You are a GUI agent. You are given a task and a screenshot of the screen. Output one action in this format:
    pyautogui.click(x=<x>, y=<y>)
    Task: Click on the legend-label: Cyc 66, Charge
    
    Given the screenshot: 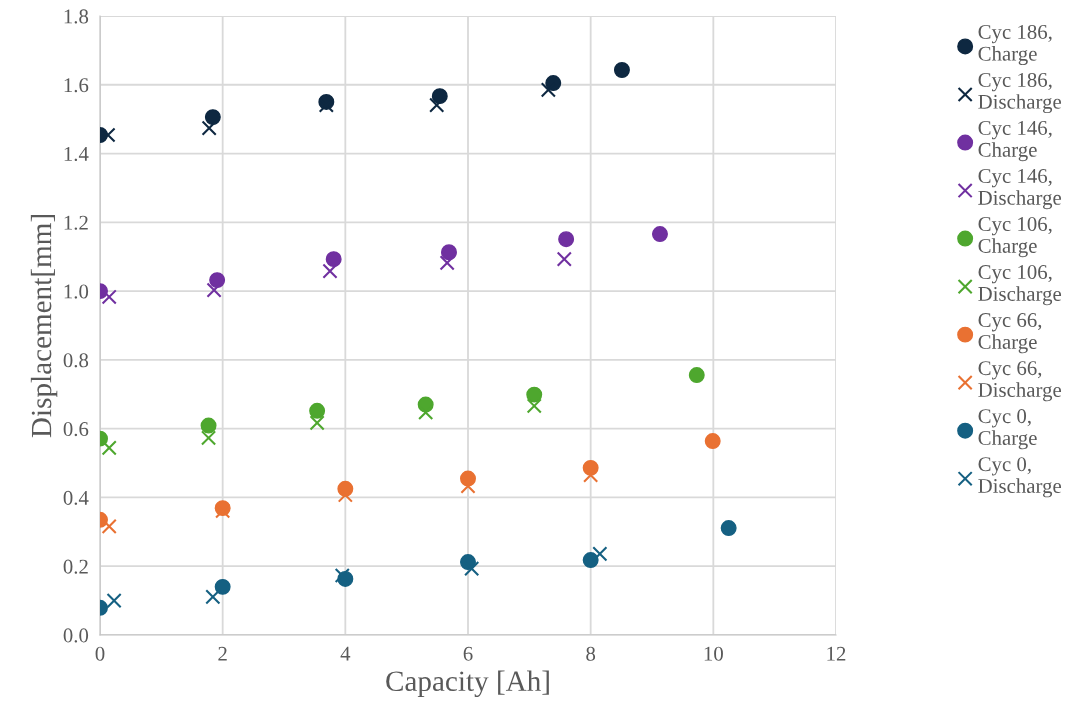 What is the action you would take?
    pyautogui.click(x=1010, y=333)
    